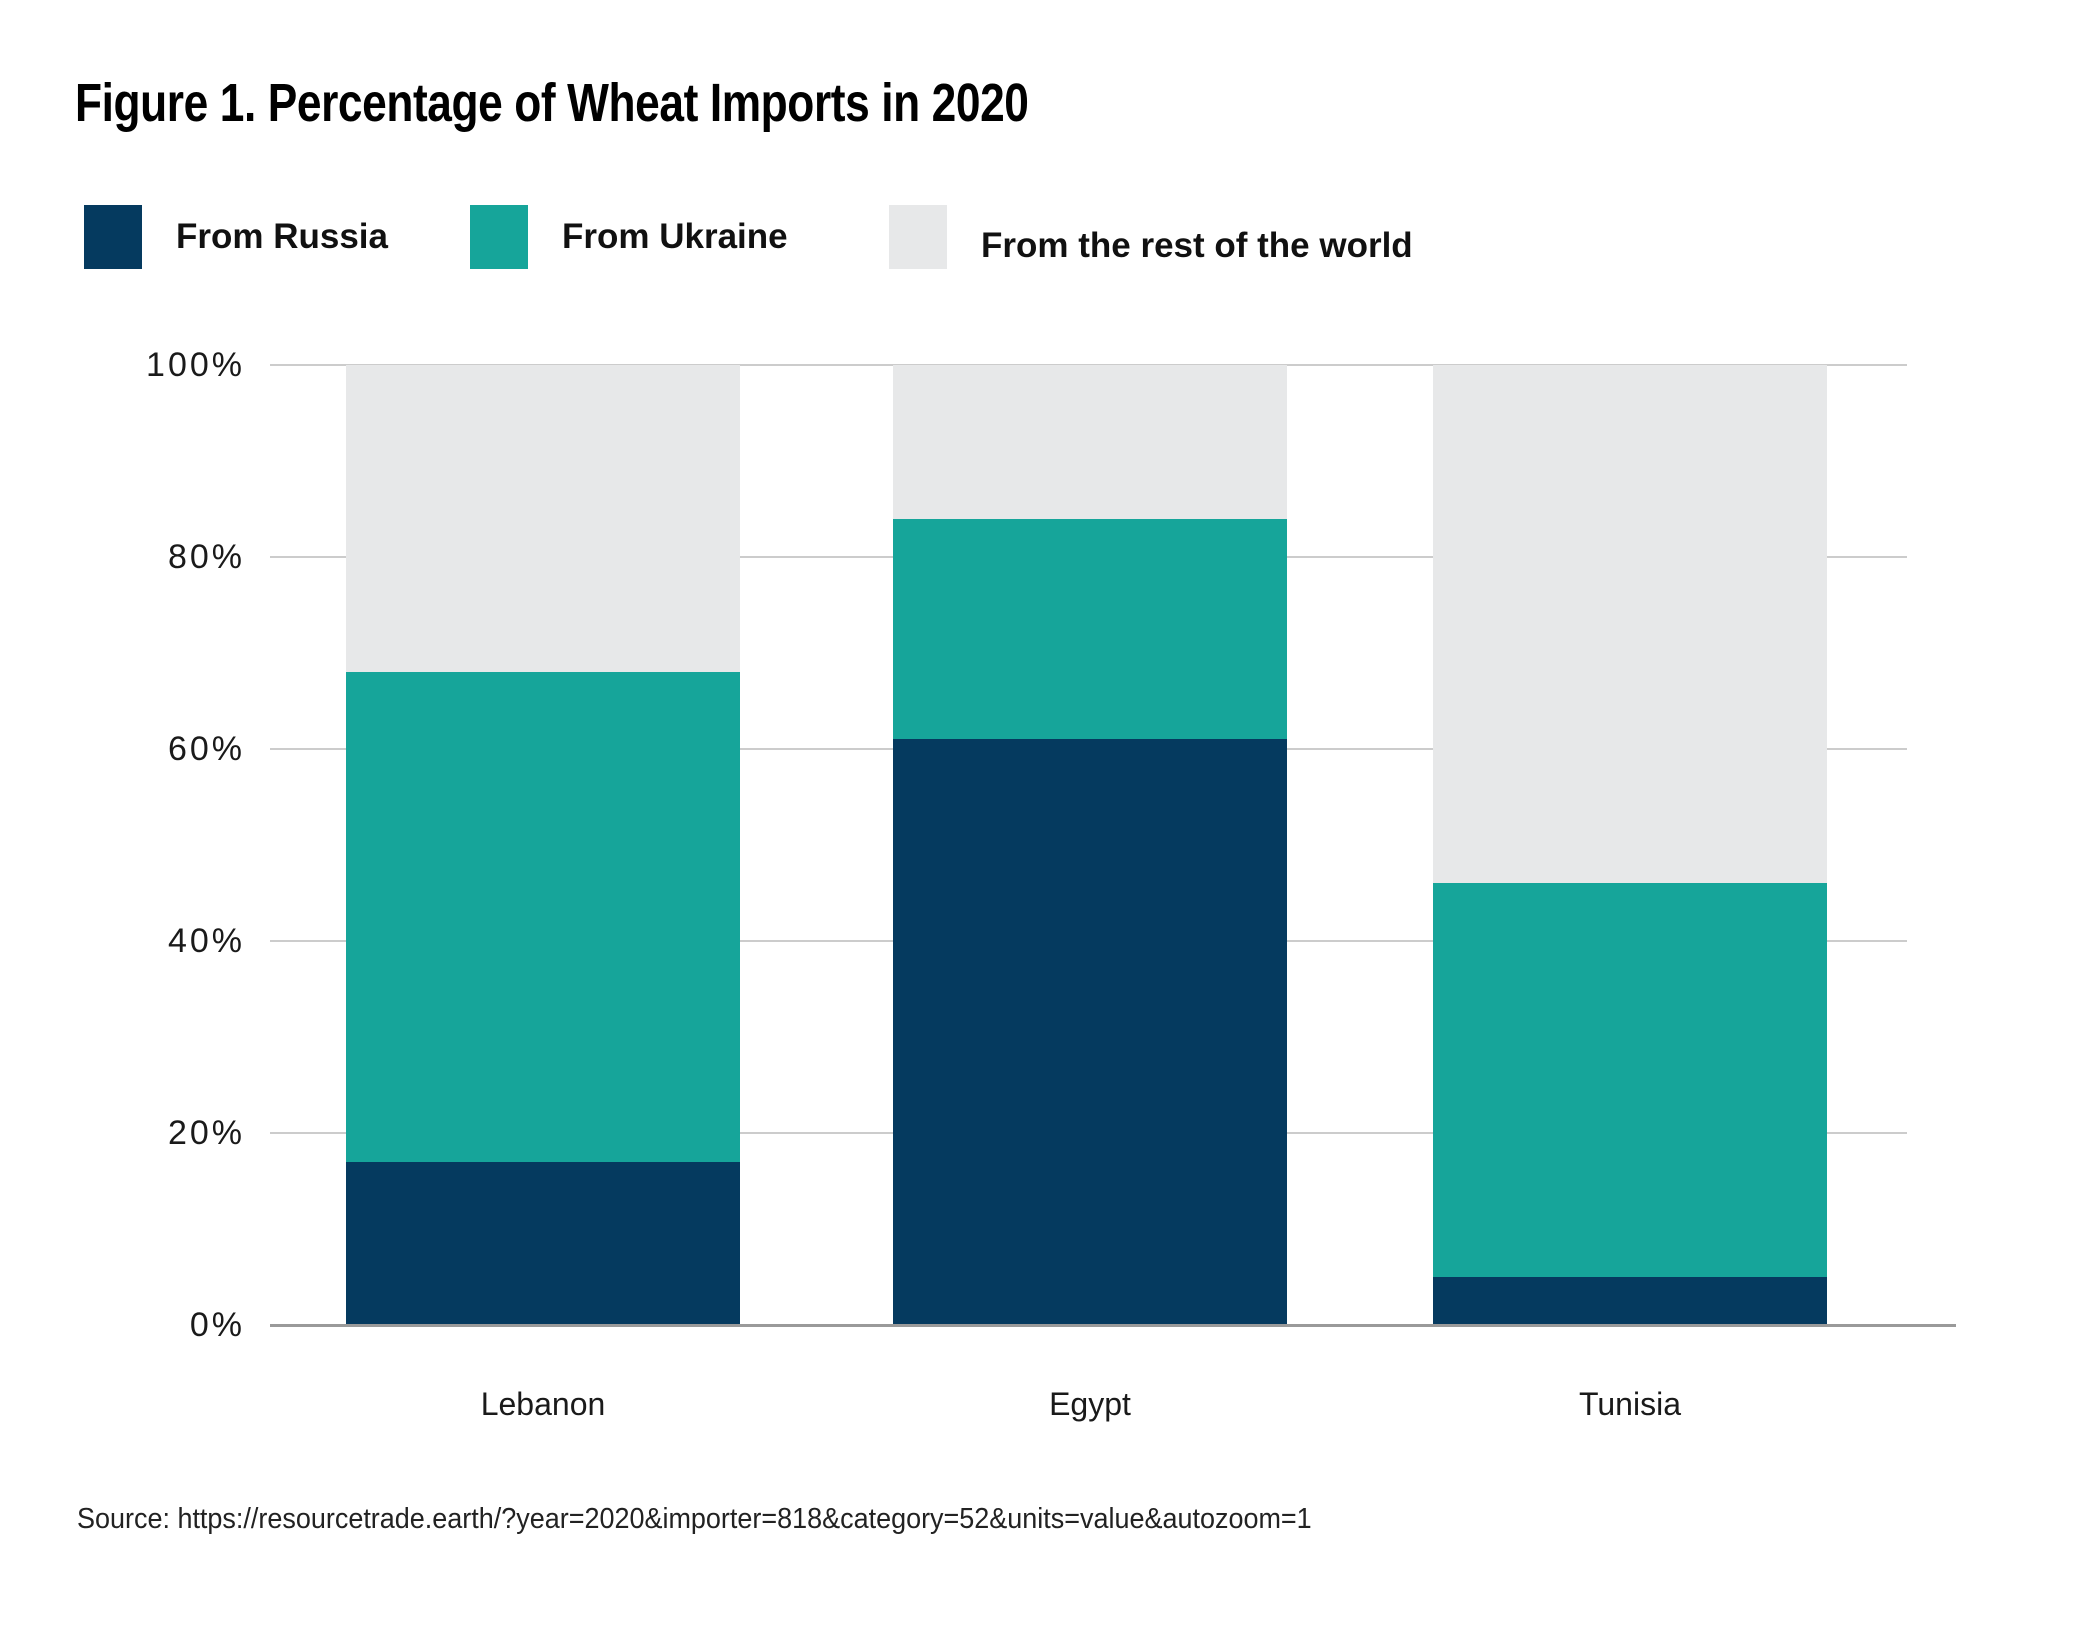  I want to click on category-label-tunisia: Tunisia, so click(1630, 1404).